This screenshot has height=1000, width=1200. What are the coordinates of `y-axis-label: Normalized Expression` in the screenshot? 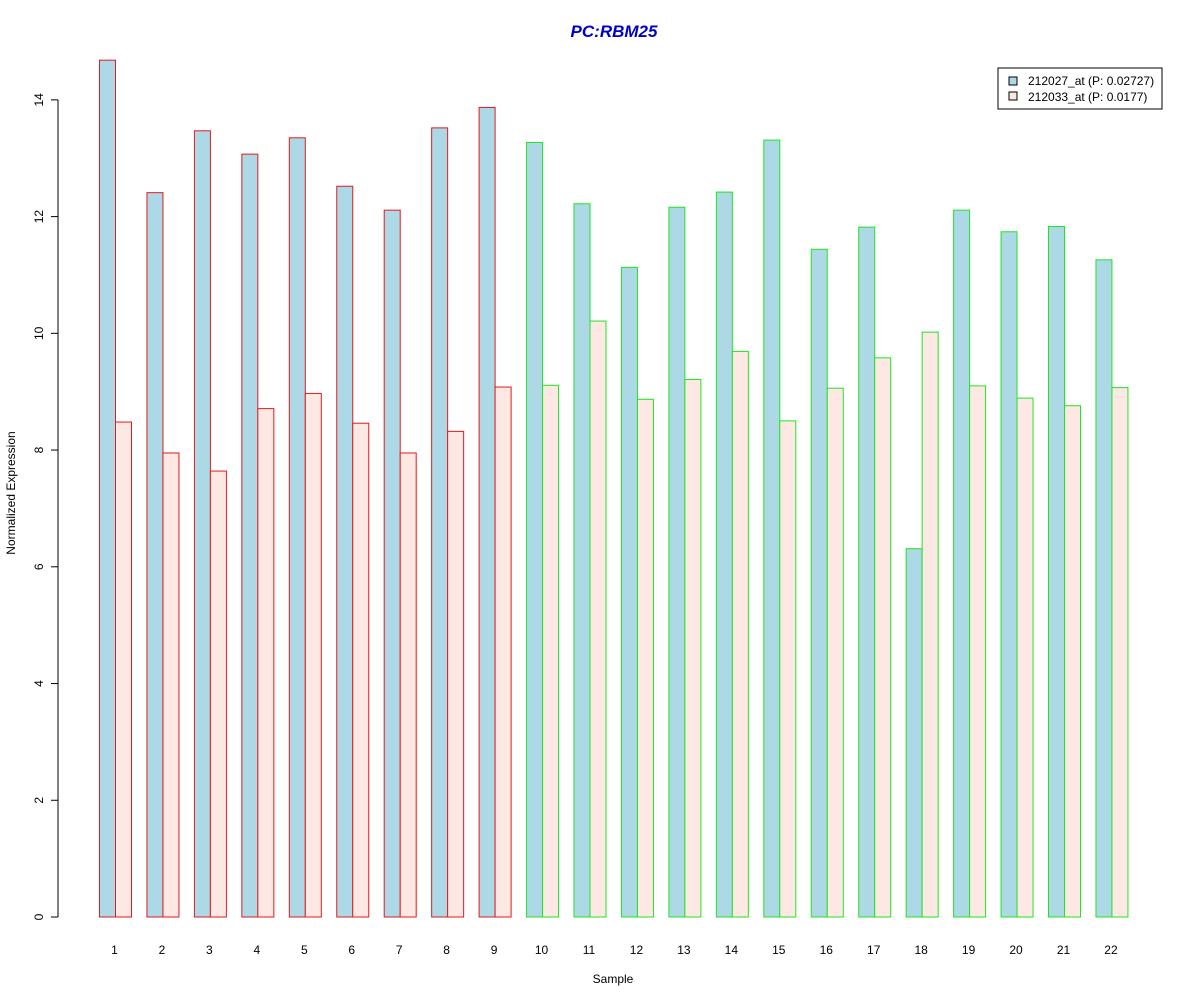 It's located at (11, 492).